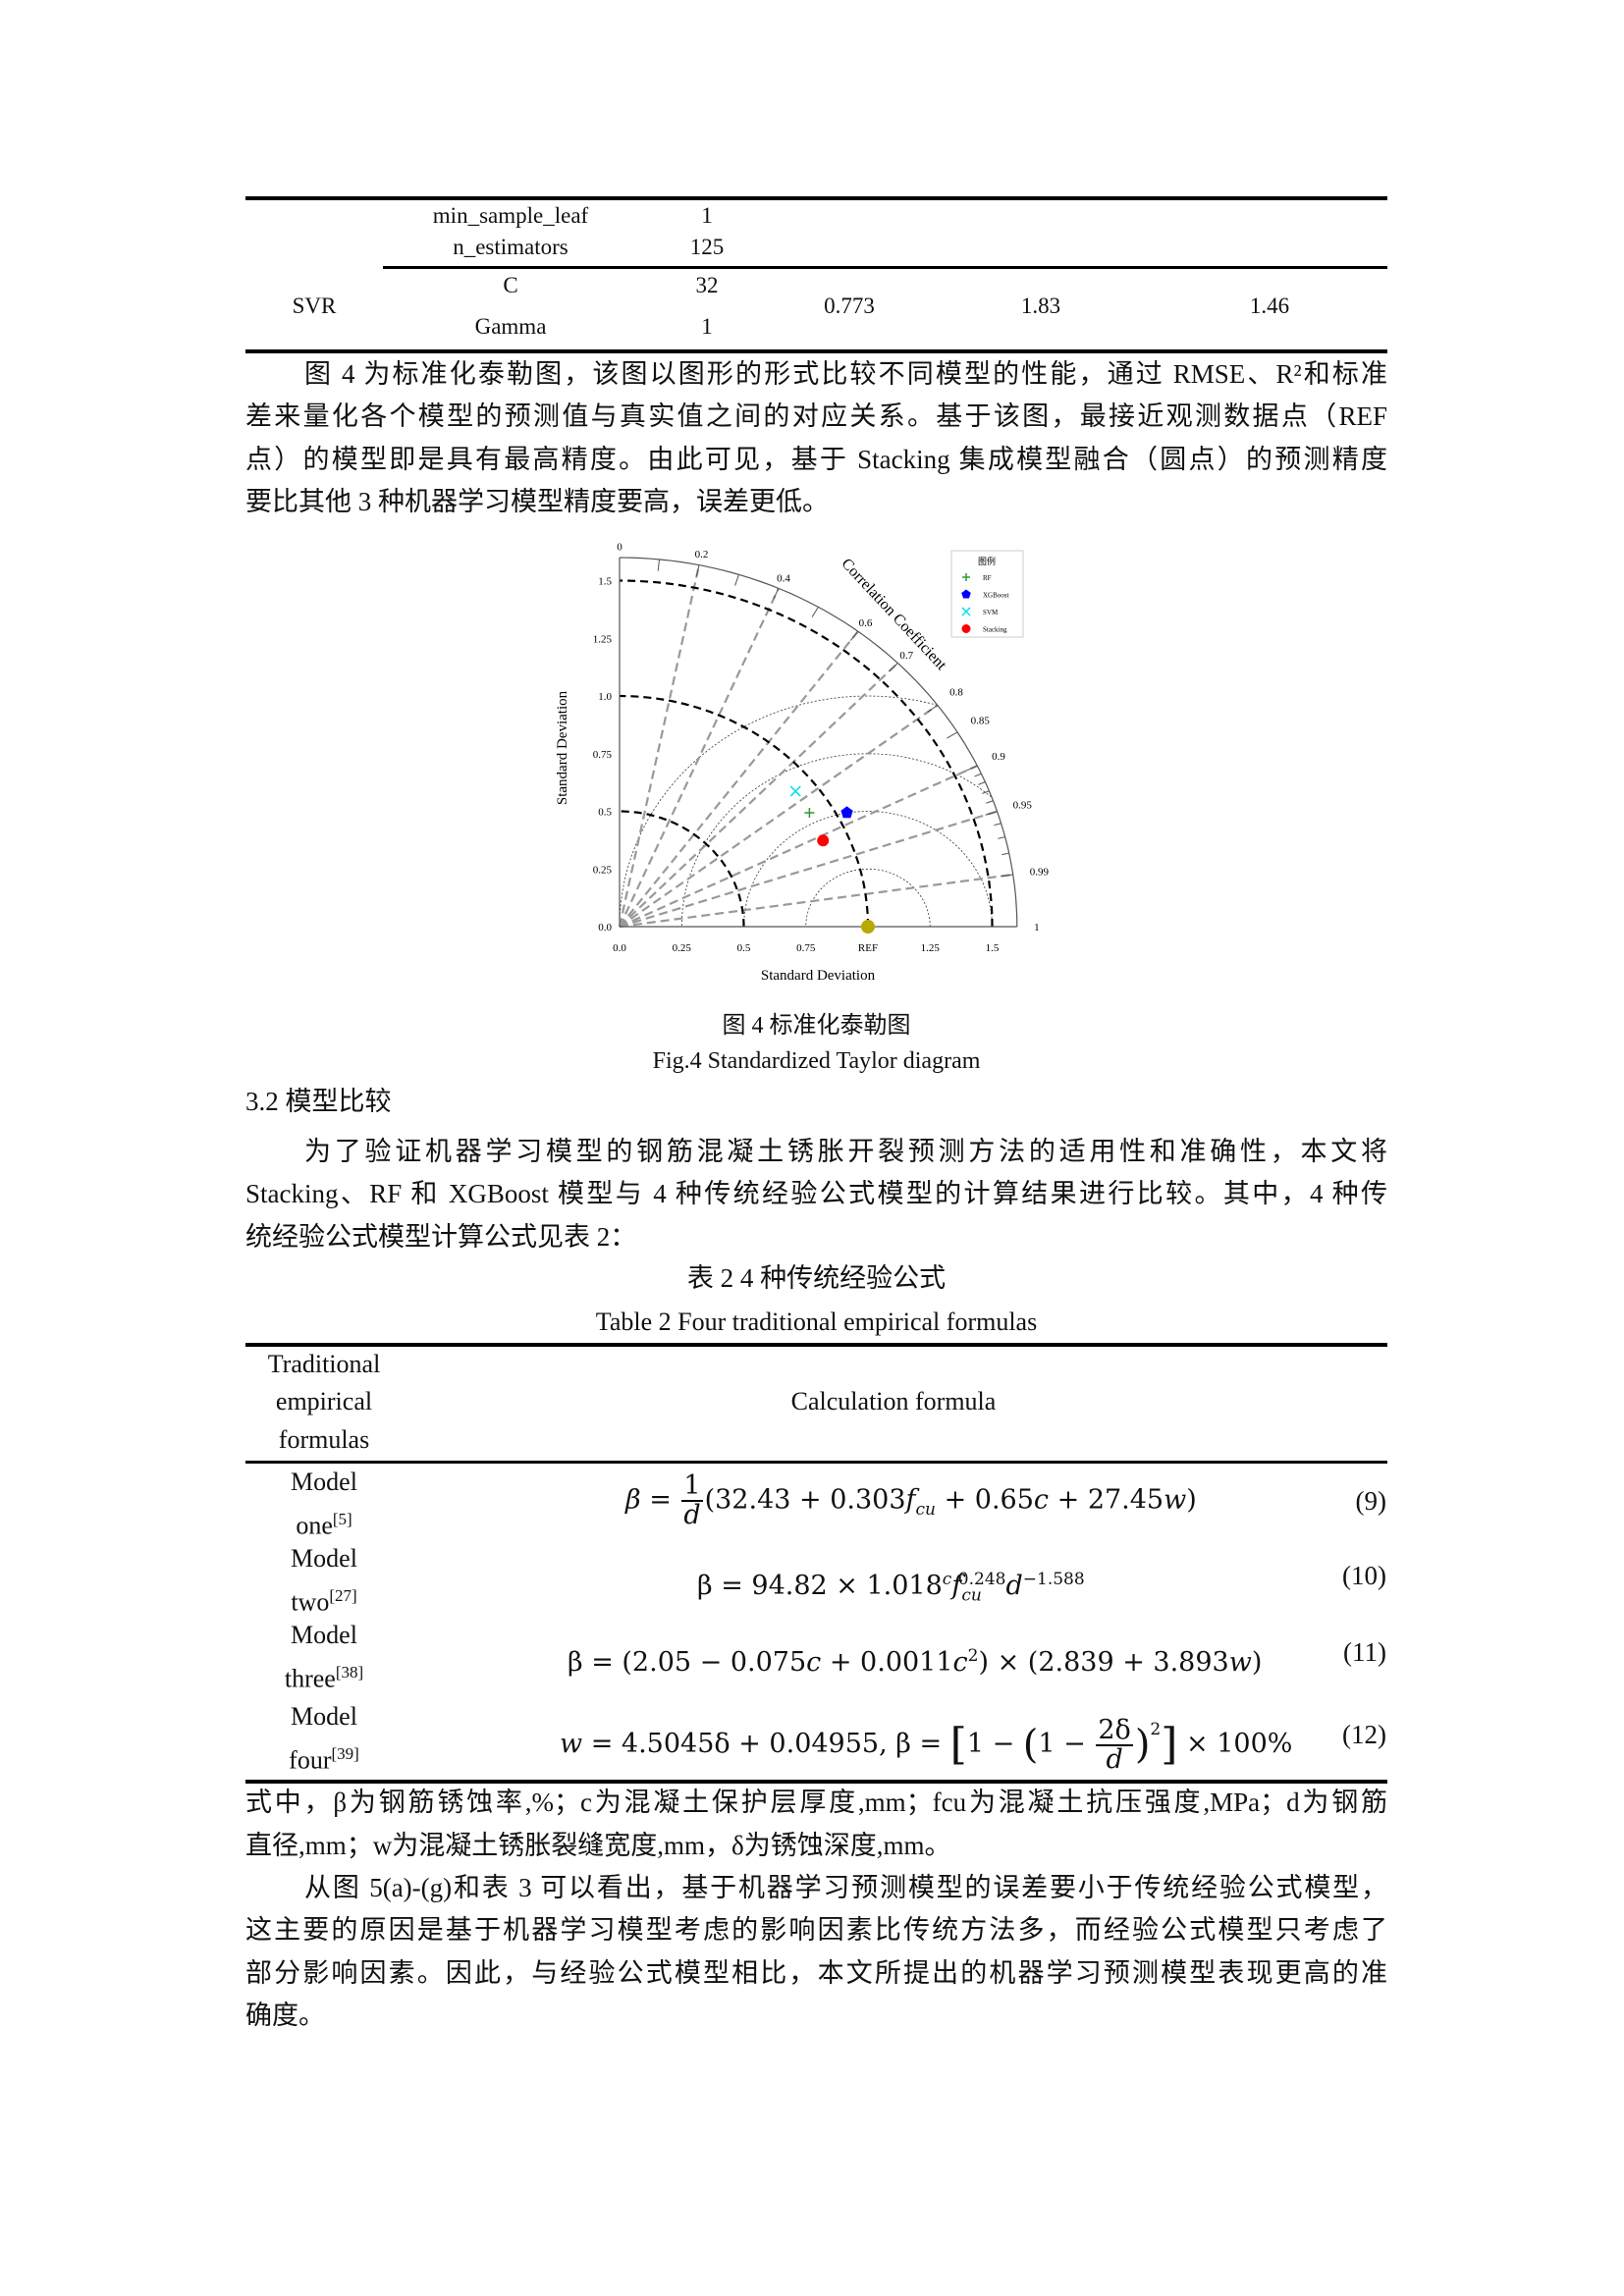 This screenshot has height=2296, width=1624. Describe the element at coordinates (996, 596) in the screenshot. I see `legend-label: XGBoost` at that location.